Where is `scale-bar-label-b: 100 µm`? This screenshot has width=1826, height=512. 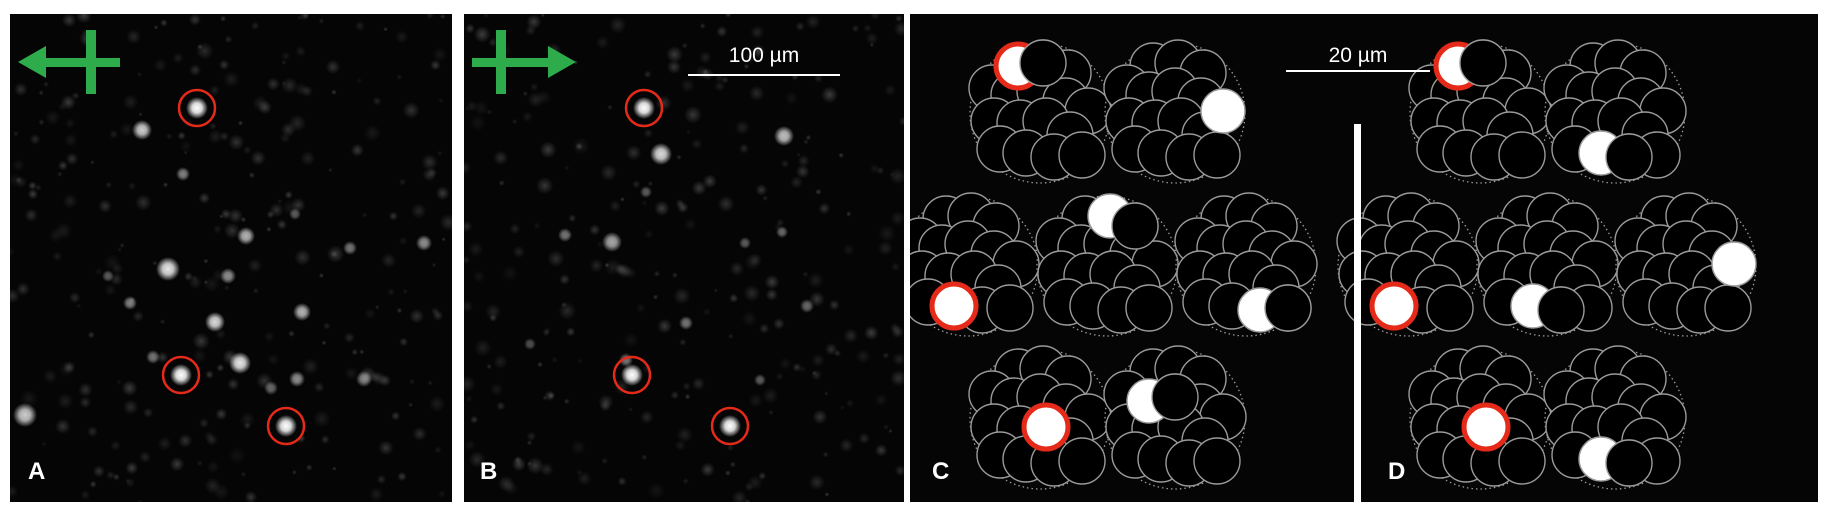
scale-bar-label-b: 100 µm is located at coordinates (764, 55).